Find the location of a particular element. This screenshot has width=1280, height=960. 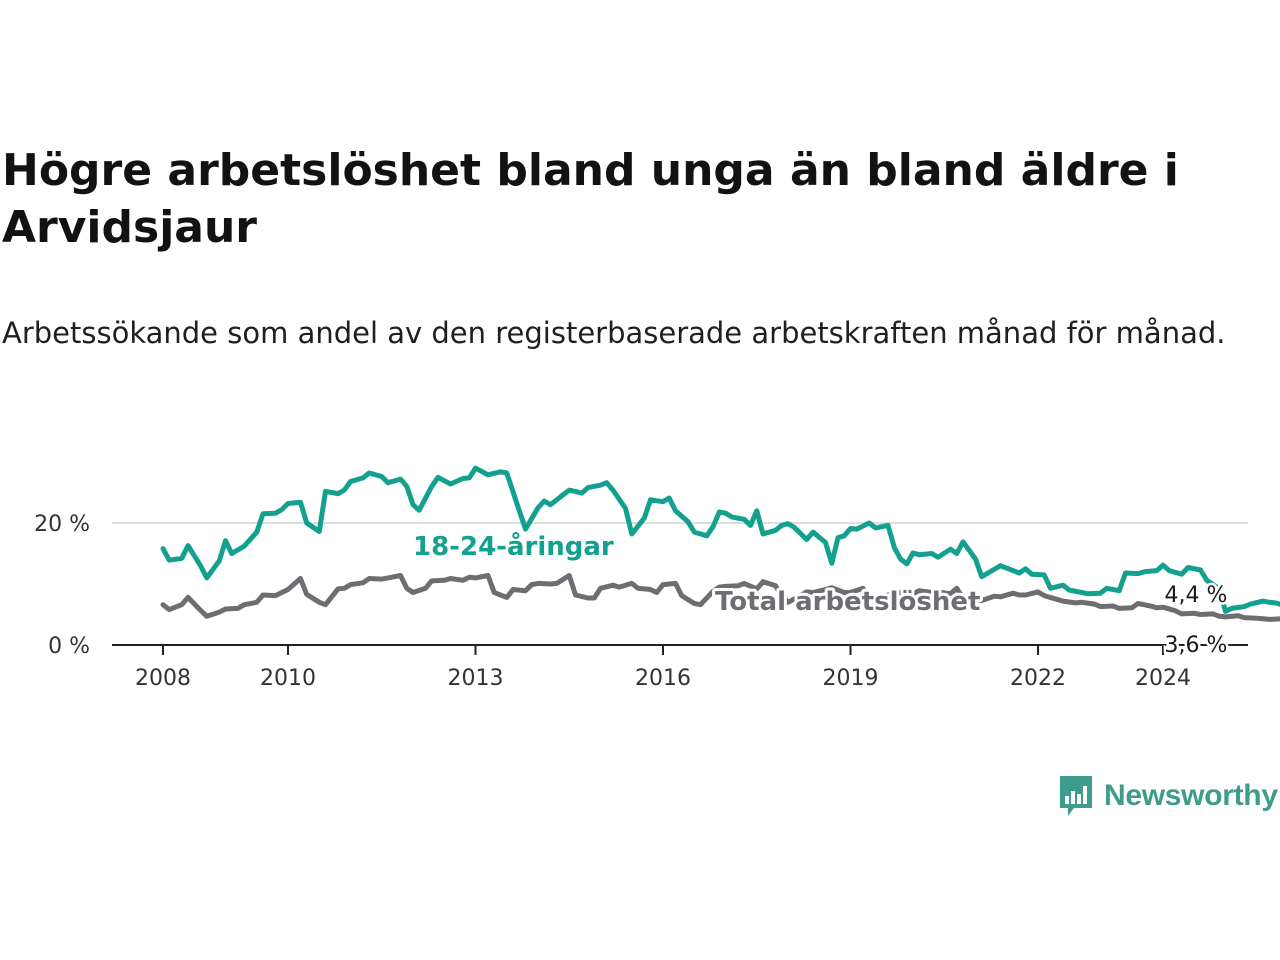

brand-name: Newsworthy is located at coordinates (1191, 795).